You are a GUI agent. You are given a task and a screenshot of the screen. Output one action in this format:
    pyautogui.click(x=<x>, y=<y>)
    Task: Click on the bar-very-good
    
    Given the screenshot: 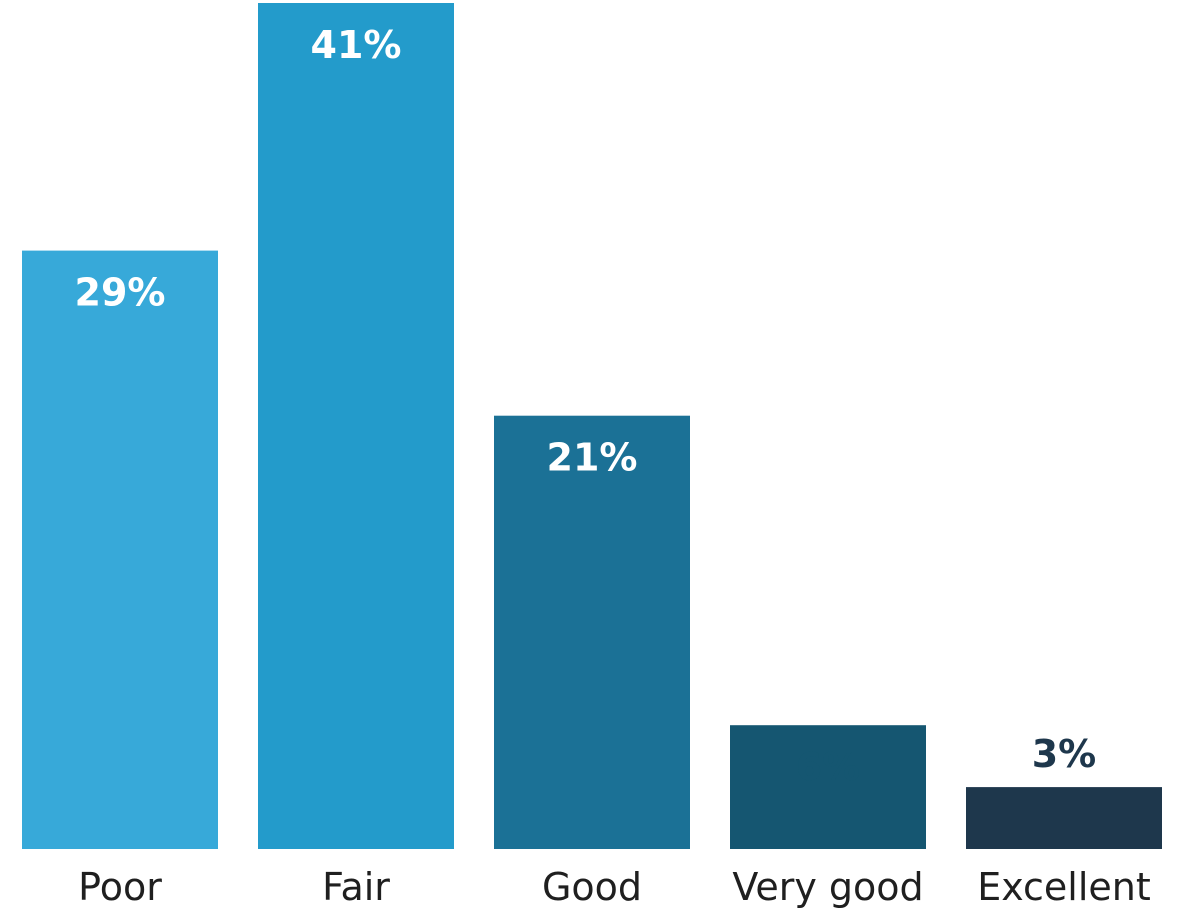 What is the action you would take?
    pyautogui.click(x=828, y=787)
    